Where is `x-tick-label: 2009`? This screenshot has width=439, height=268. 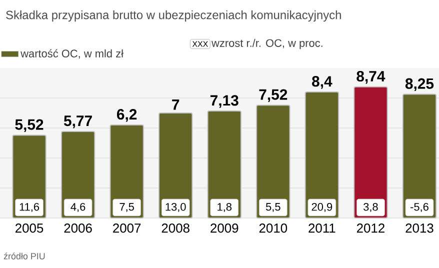 x-tick-label: 2009 is located at coordinates (224, 228).